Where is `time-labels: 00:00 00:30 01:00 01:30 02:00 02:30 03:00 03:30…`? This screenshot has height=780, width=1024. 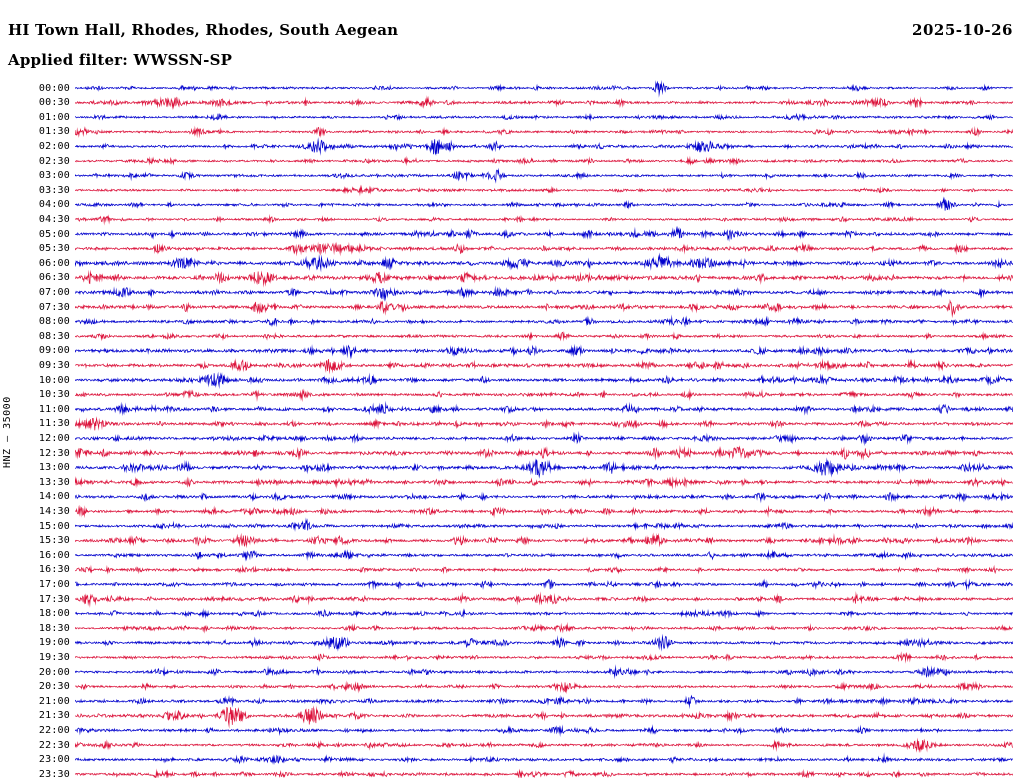 time-labels: 00:00 00:30 01:00 01:30 02:00 02:30 03:00 03:30… is located at coordinates (35, 390).